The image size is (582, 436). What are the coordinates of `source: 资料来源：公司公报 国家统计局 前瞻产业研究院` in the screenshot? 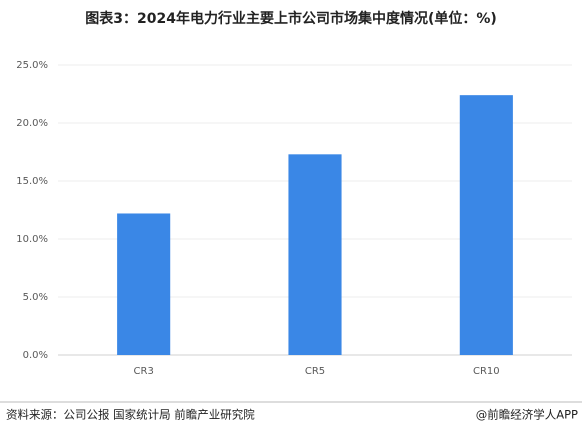 It's located at (130, 415).